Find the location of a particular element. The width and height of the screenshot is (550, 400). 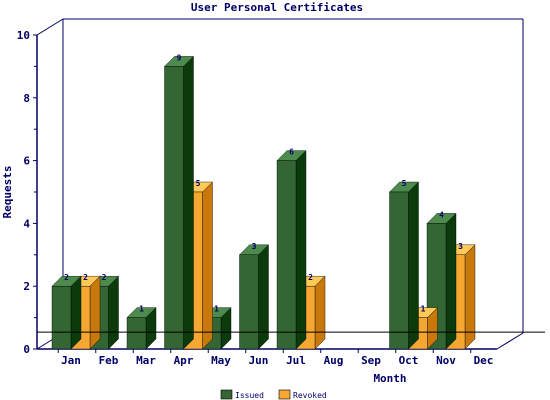

data-label-issued-jan: 2 is located at coordinates (66, 277).